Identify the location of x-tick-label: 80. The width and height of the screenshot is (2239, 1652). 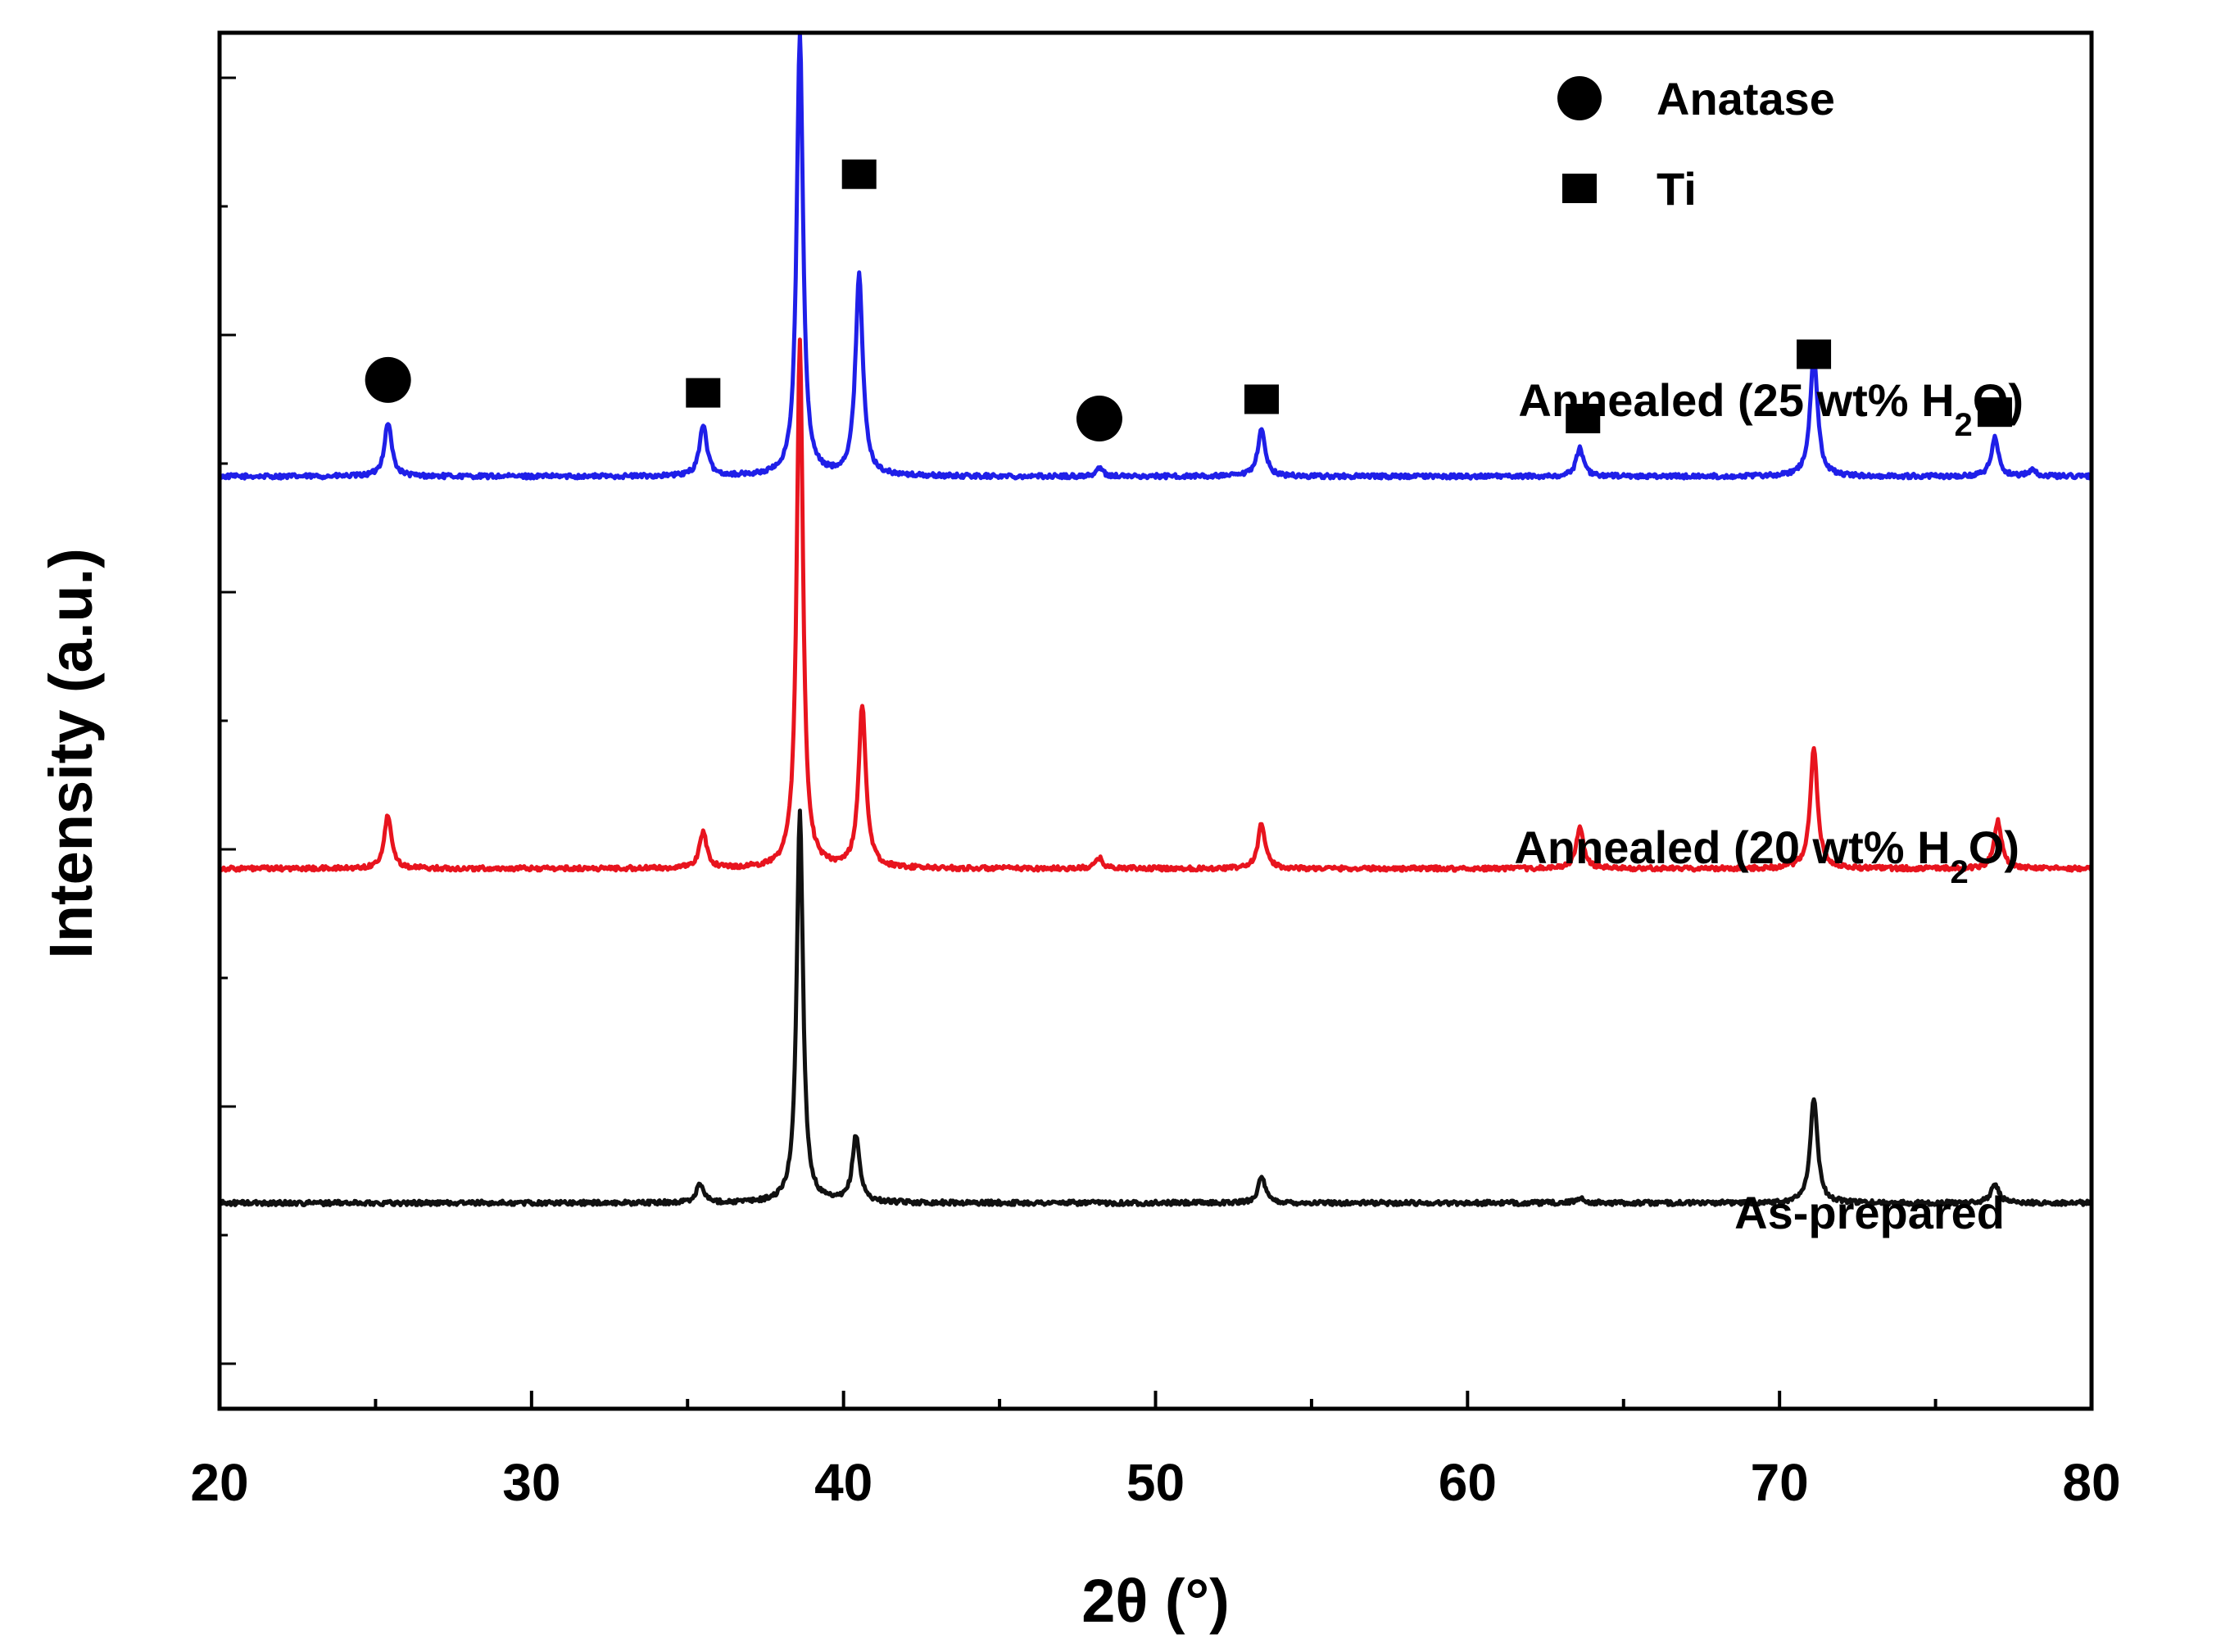
(2091, 1482).